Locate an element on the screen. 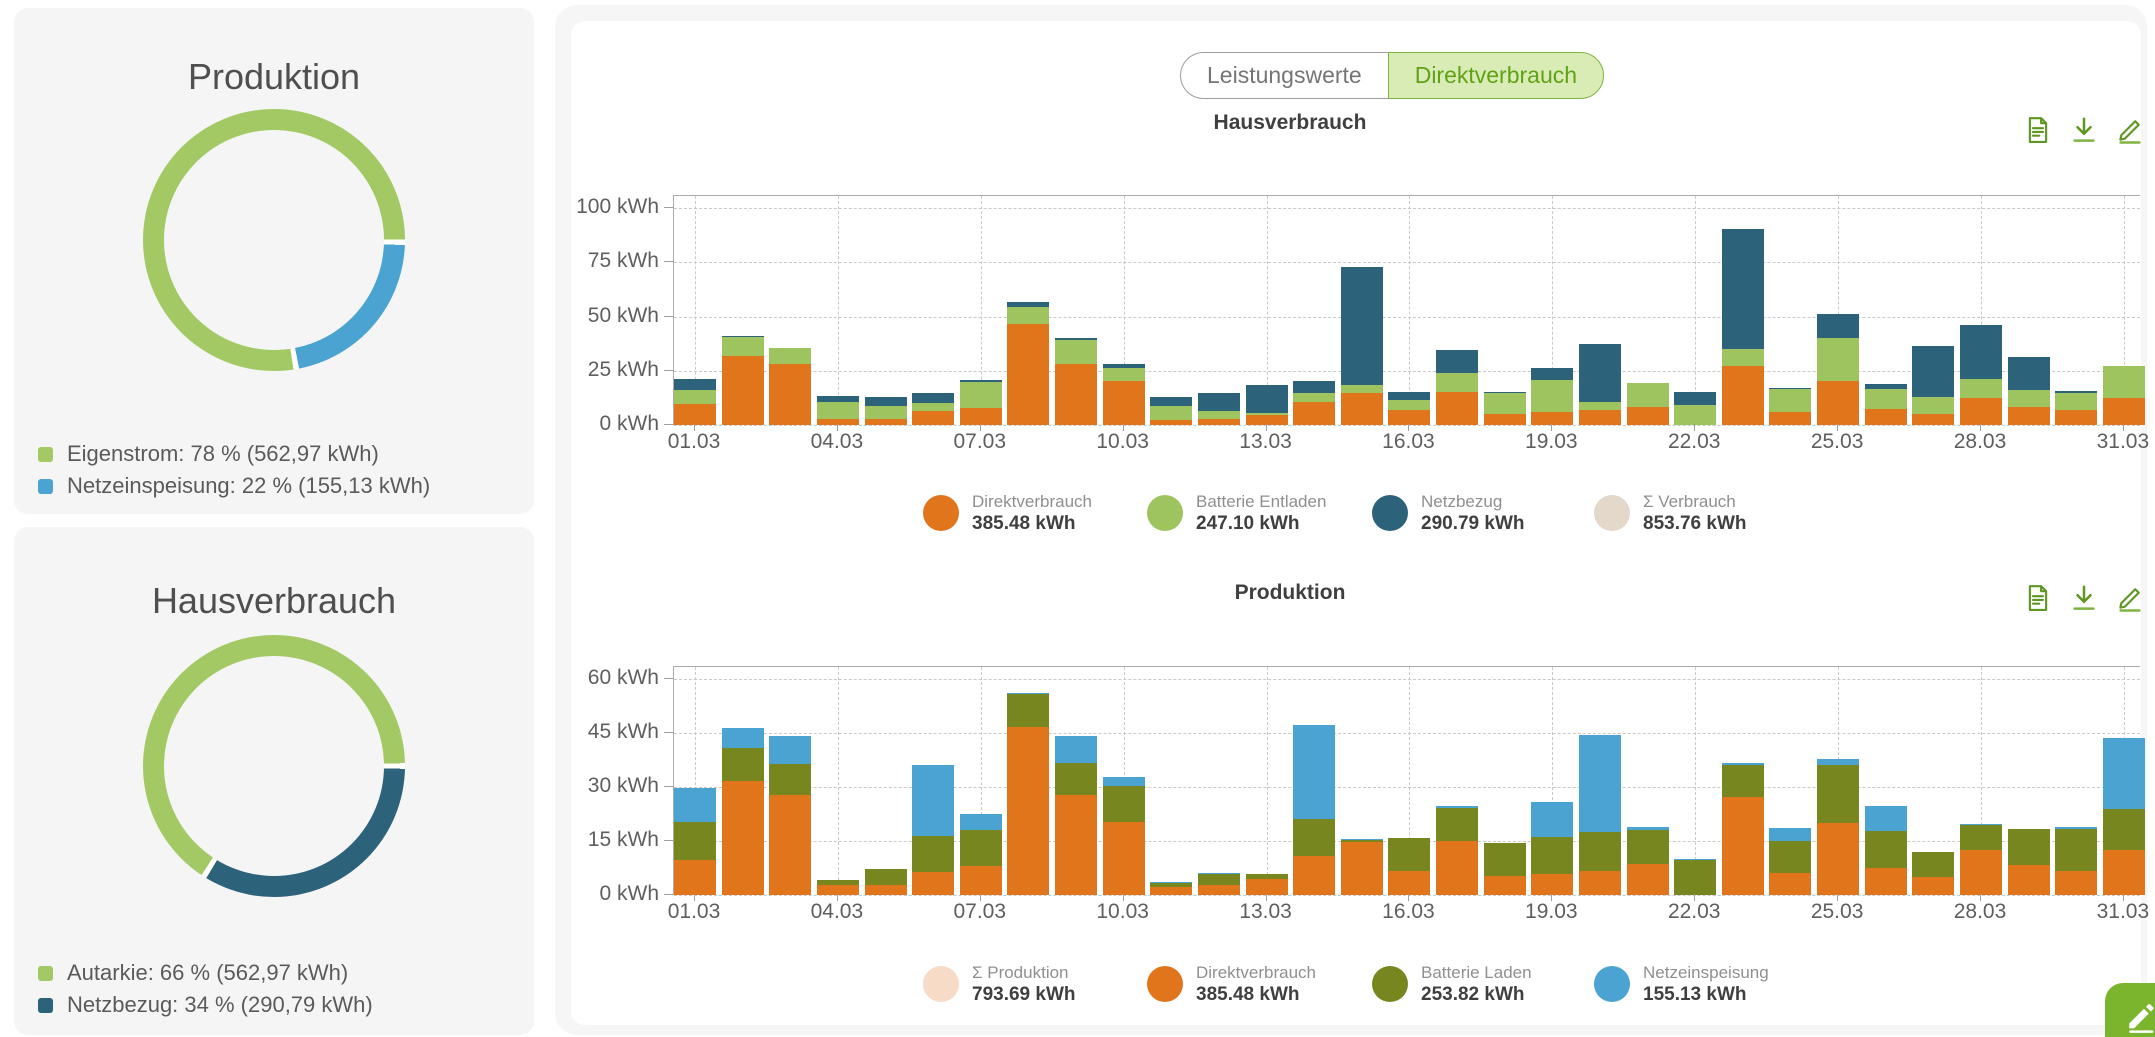  legend-series-name: Netzeinspeisung is located at coordinates (1706, 972).